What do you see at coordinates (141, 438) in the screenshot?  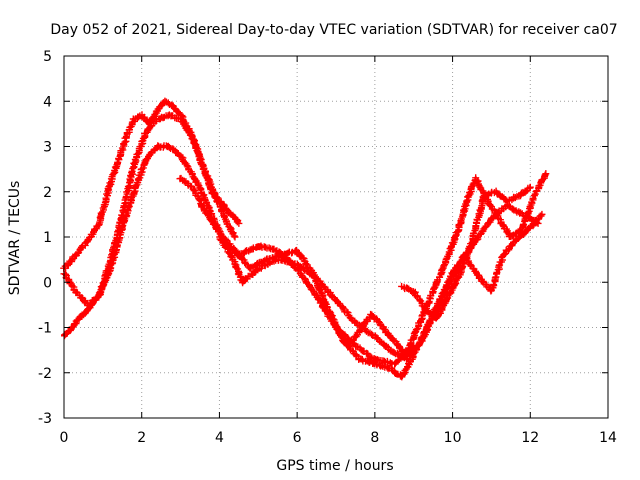 I see `x-tick-label: 2` at bounding box center [141, 438].